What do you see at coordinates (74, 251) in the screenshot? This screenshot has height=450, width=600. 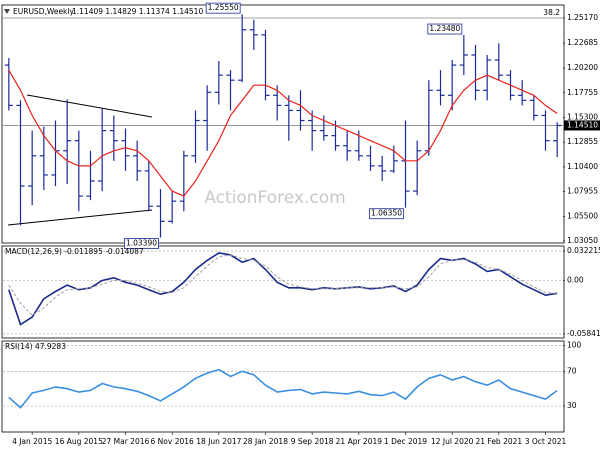 I see `panel-title: MACD(12,26,9) -0.011895 -0.014087` at bounding box center [74, 251].